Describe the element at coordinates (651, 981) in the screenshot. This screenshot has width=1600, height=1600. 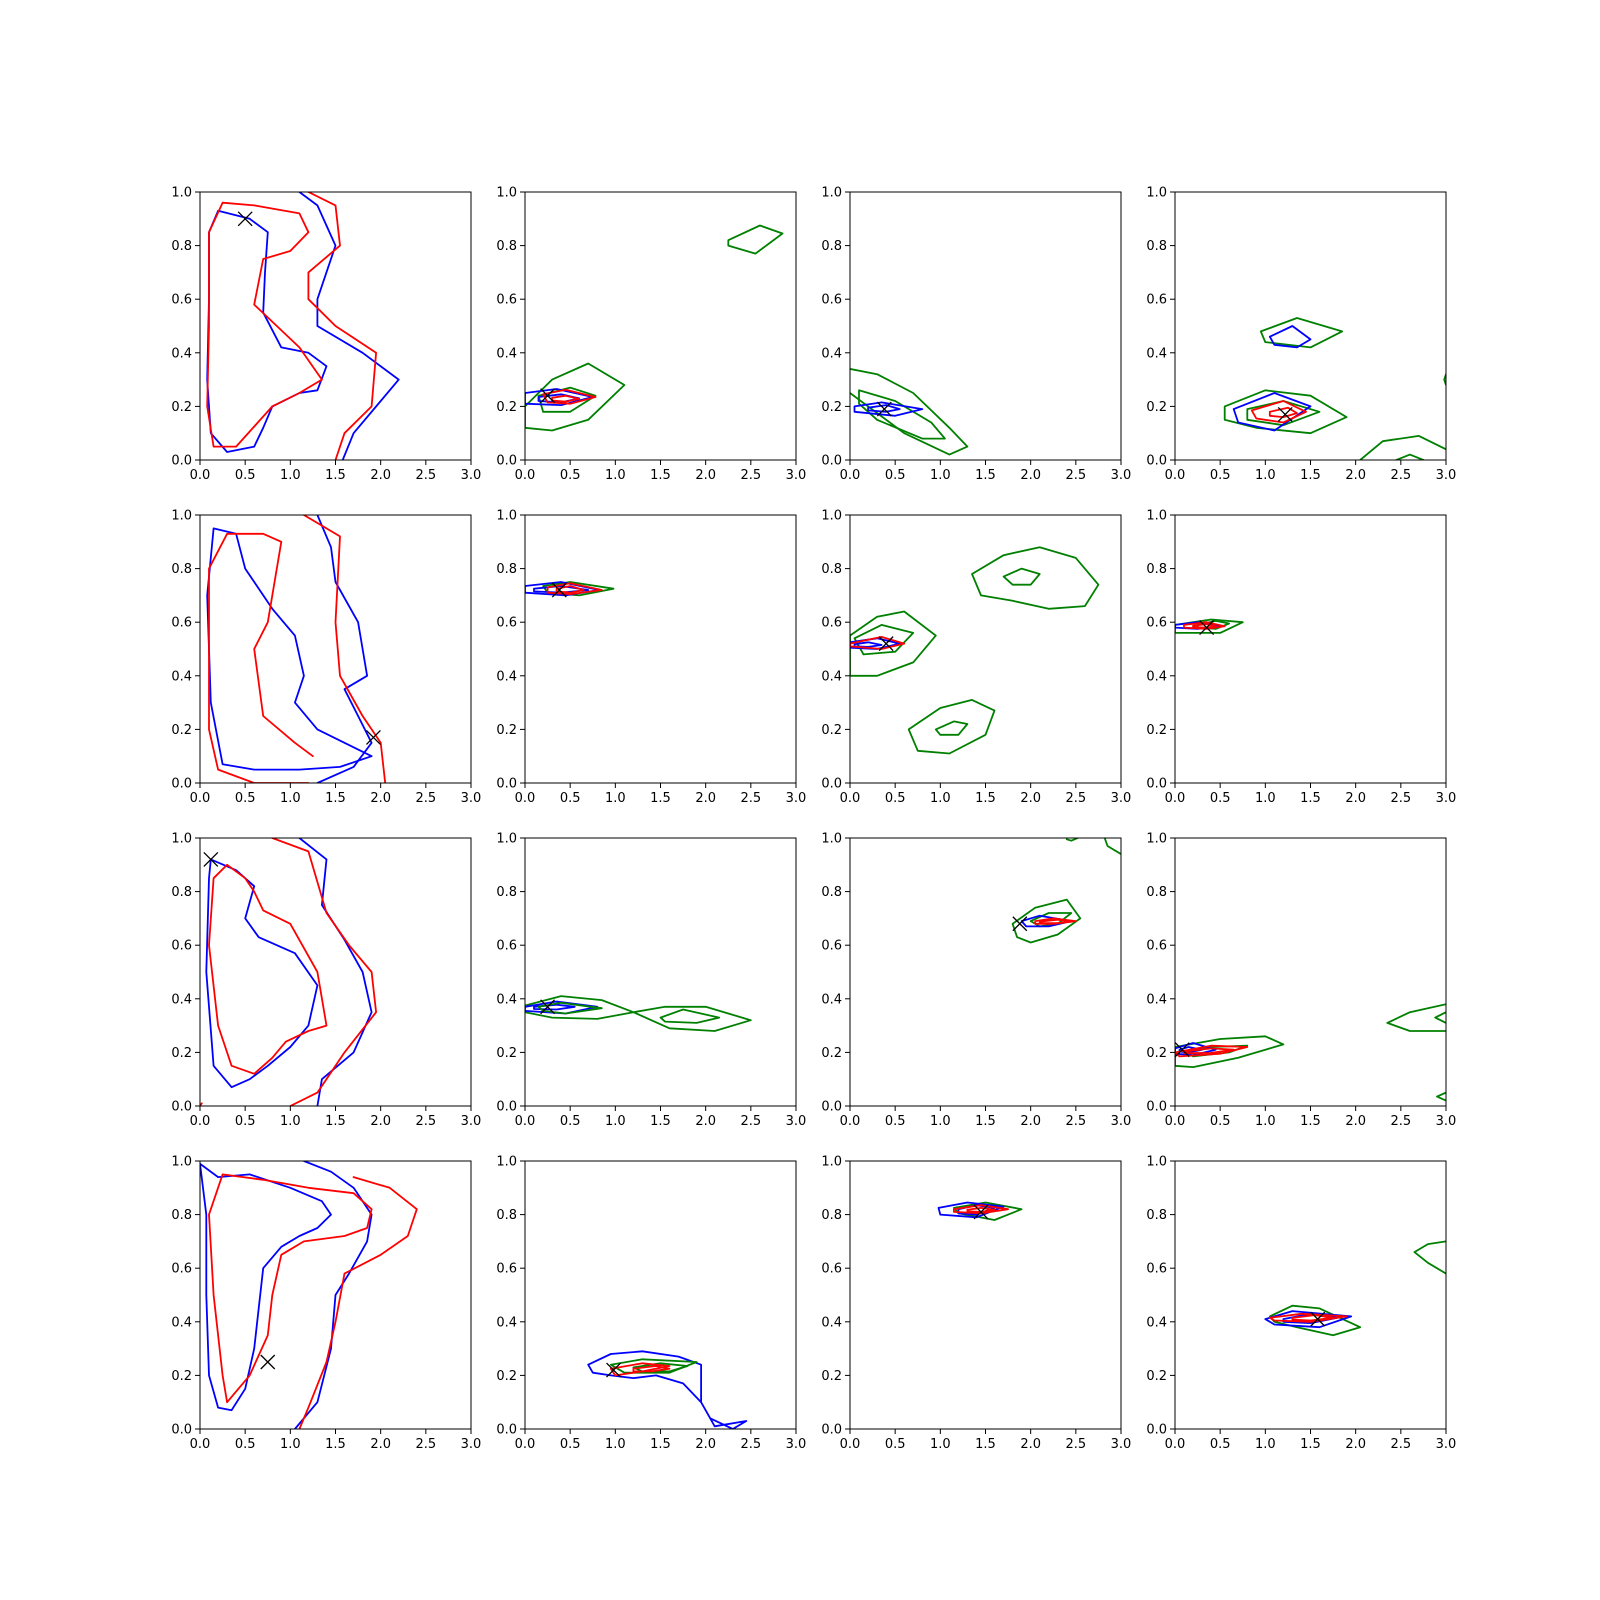
I see `subplot-r2-c1: 0.0 0.5 1.0 1.5 2.0 2.5 3.0 0.0 0.2 0.4 0.6 0.8 1.0` at that location.